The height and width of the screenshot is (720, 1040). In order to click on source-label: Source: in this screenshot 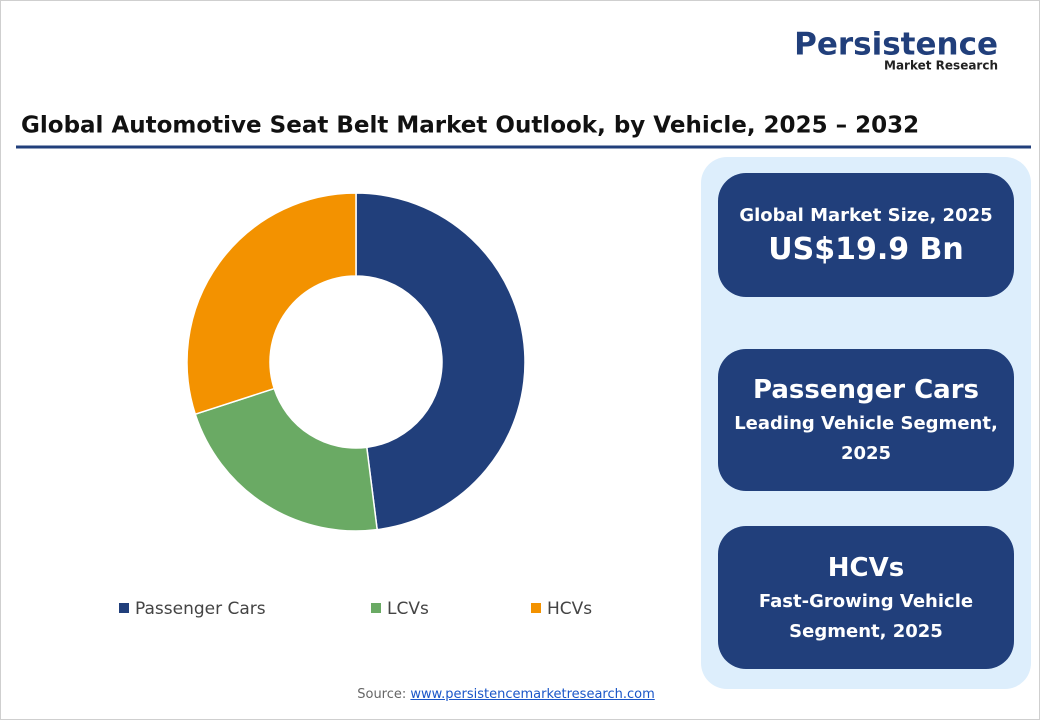, I will do `click(382, 694)`.